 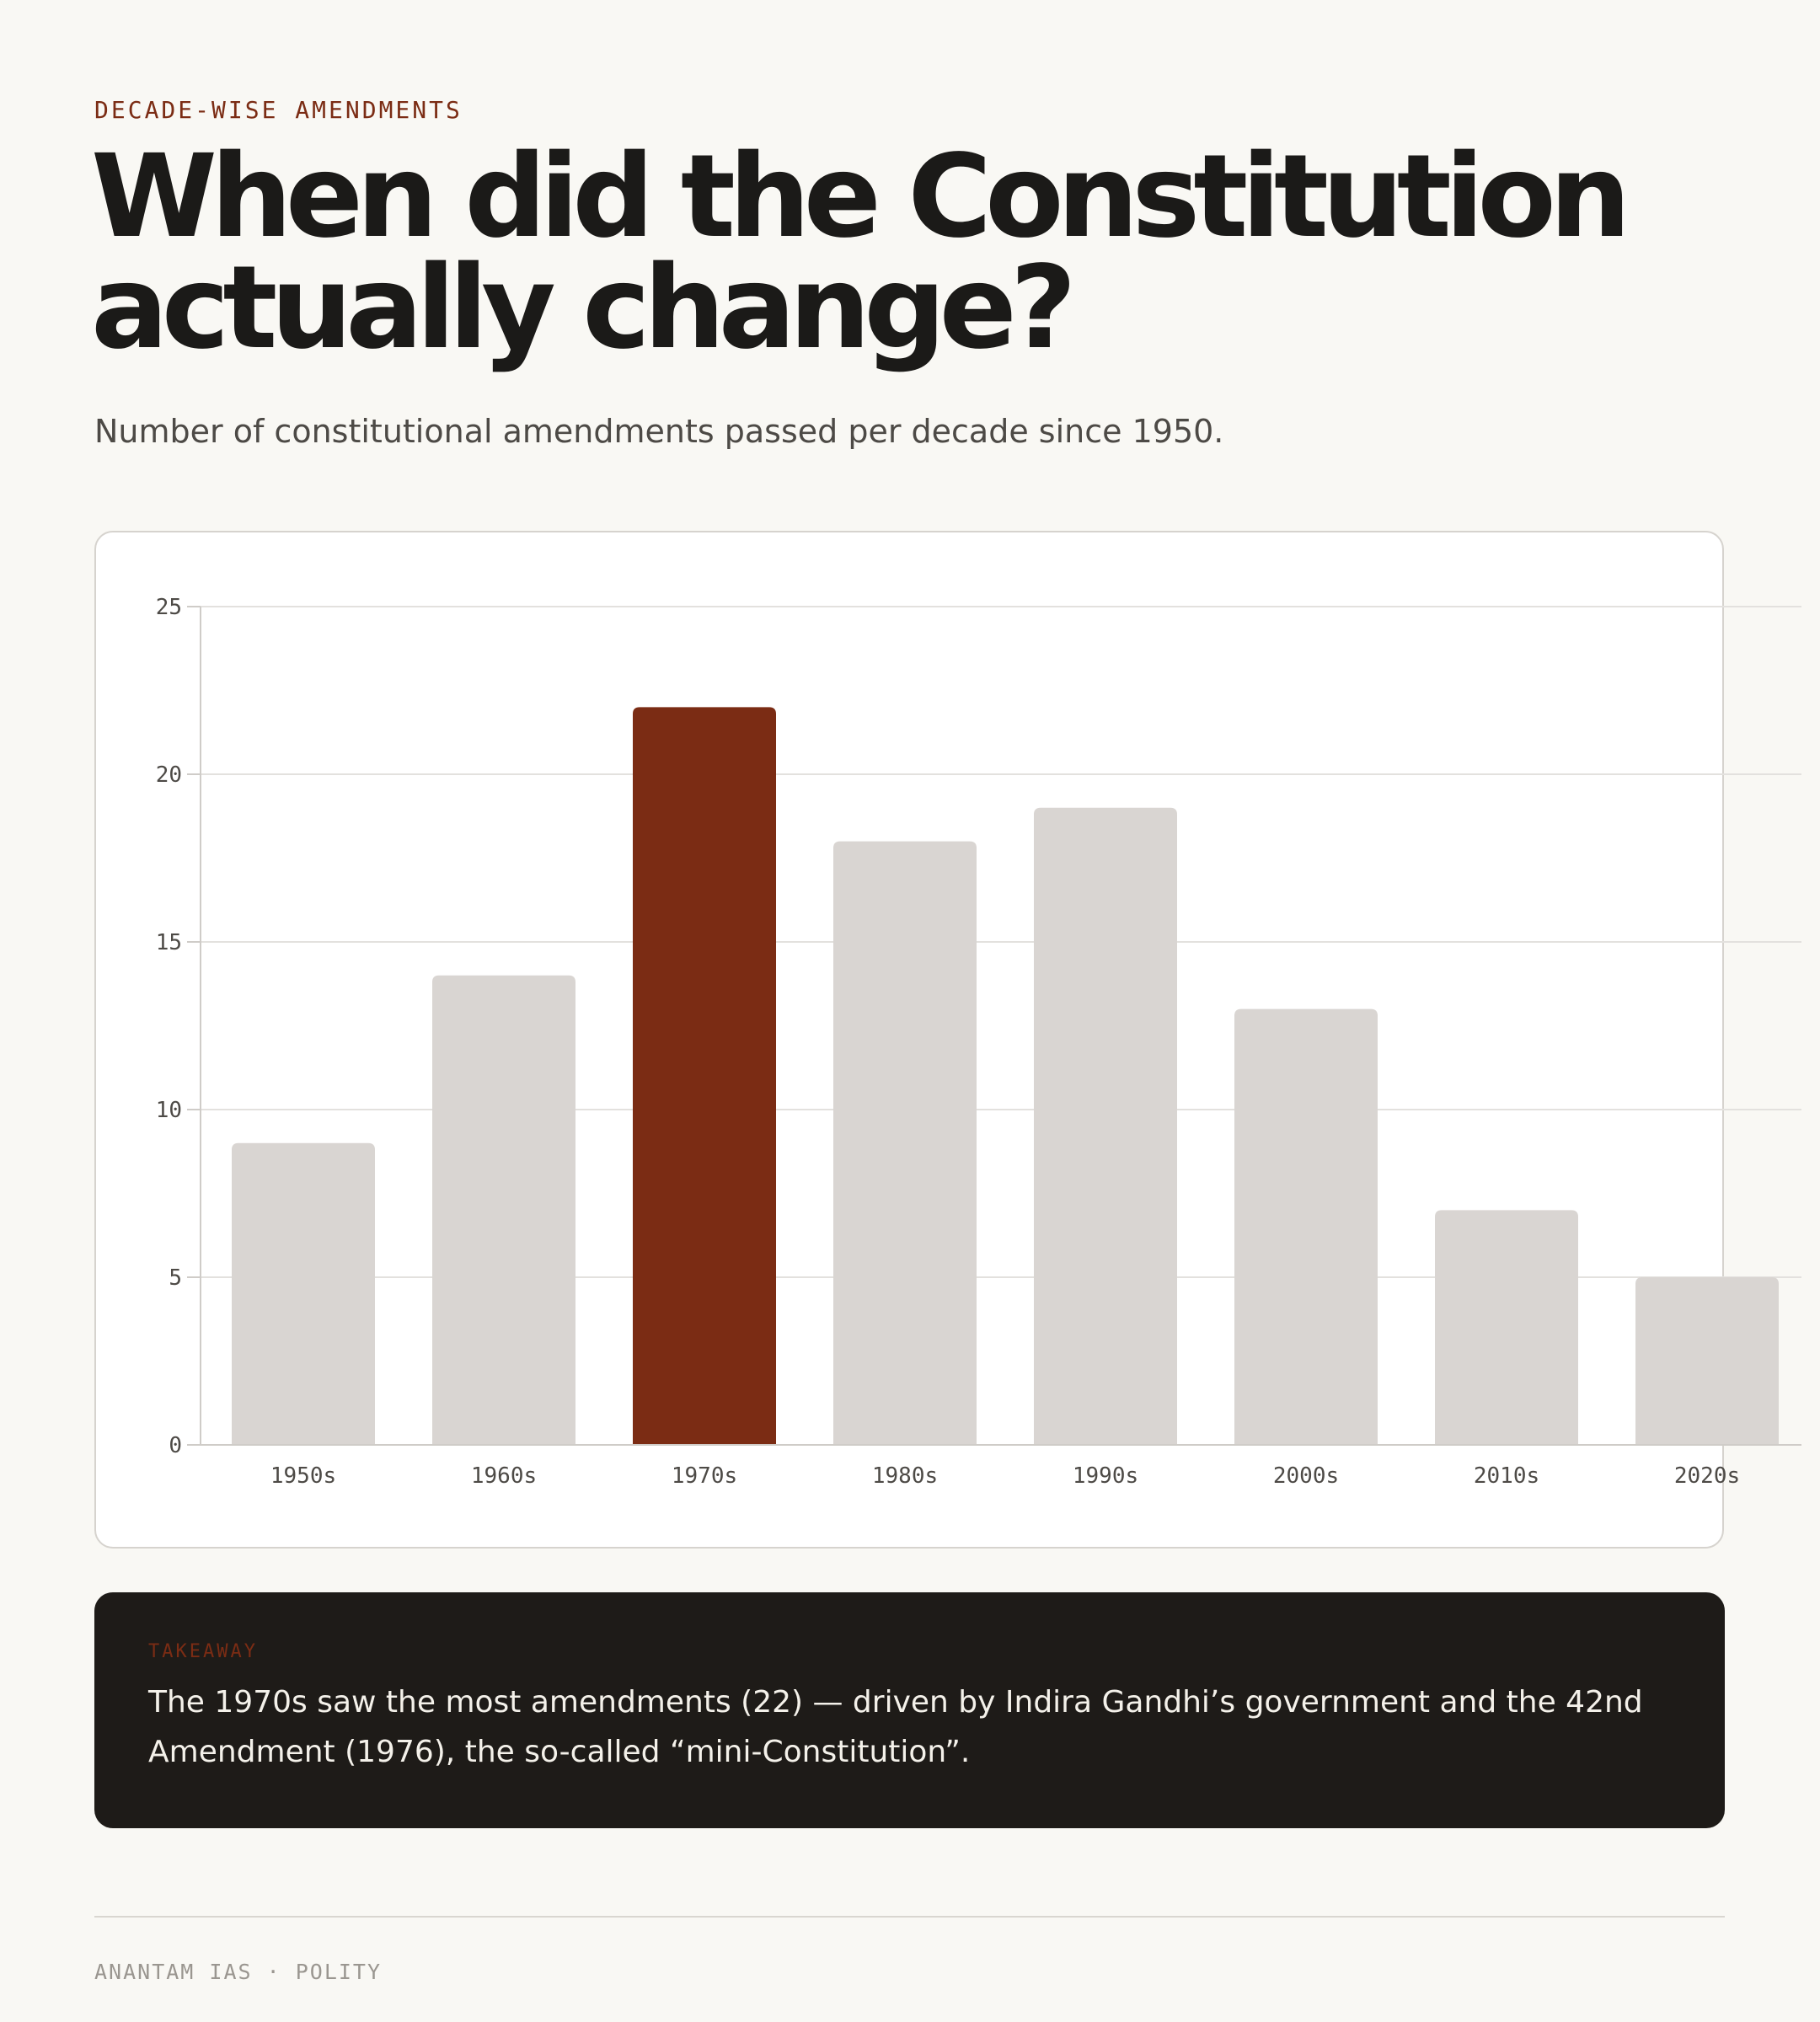 I want to click on bar-2000s, so click(x=1306, y=1226).